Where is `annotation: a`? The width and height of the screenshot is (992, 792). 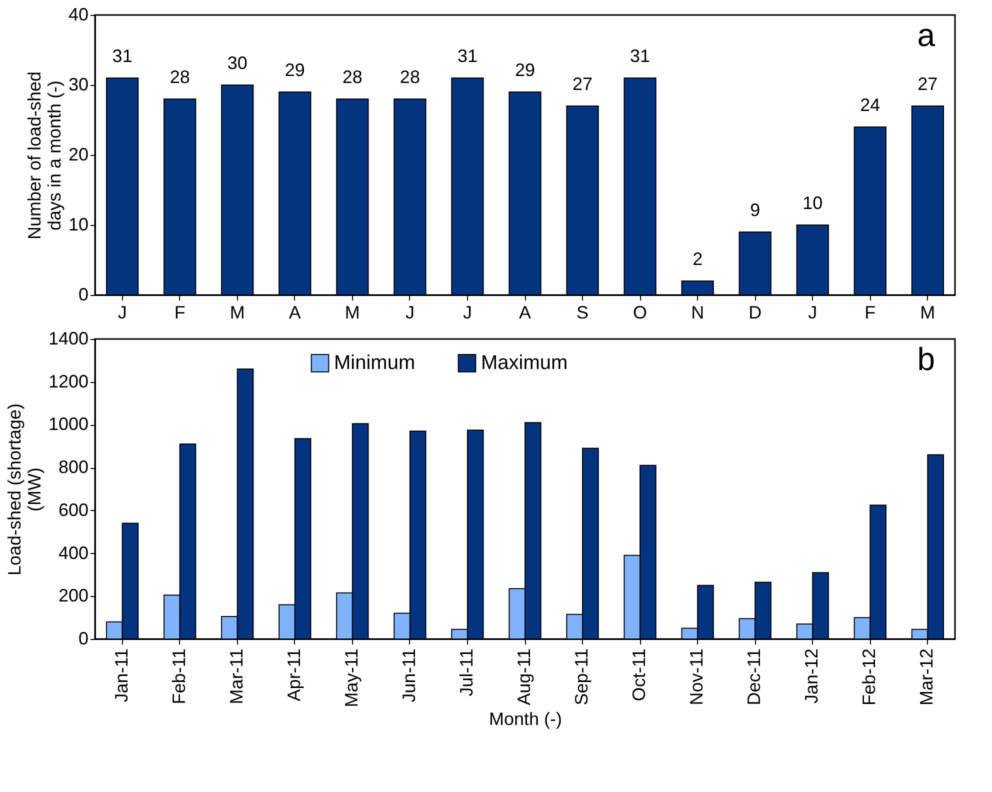 annotation: a is located at coordinates (926, 35).